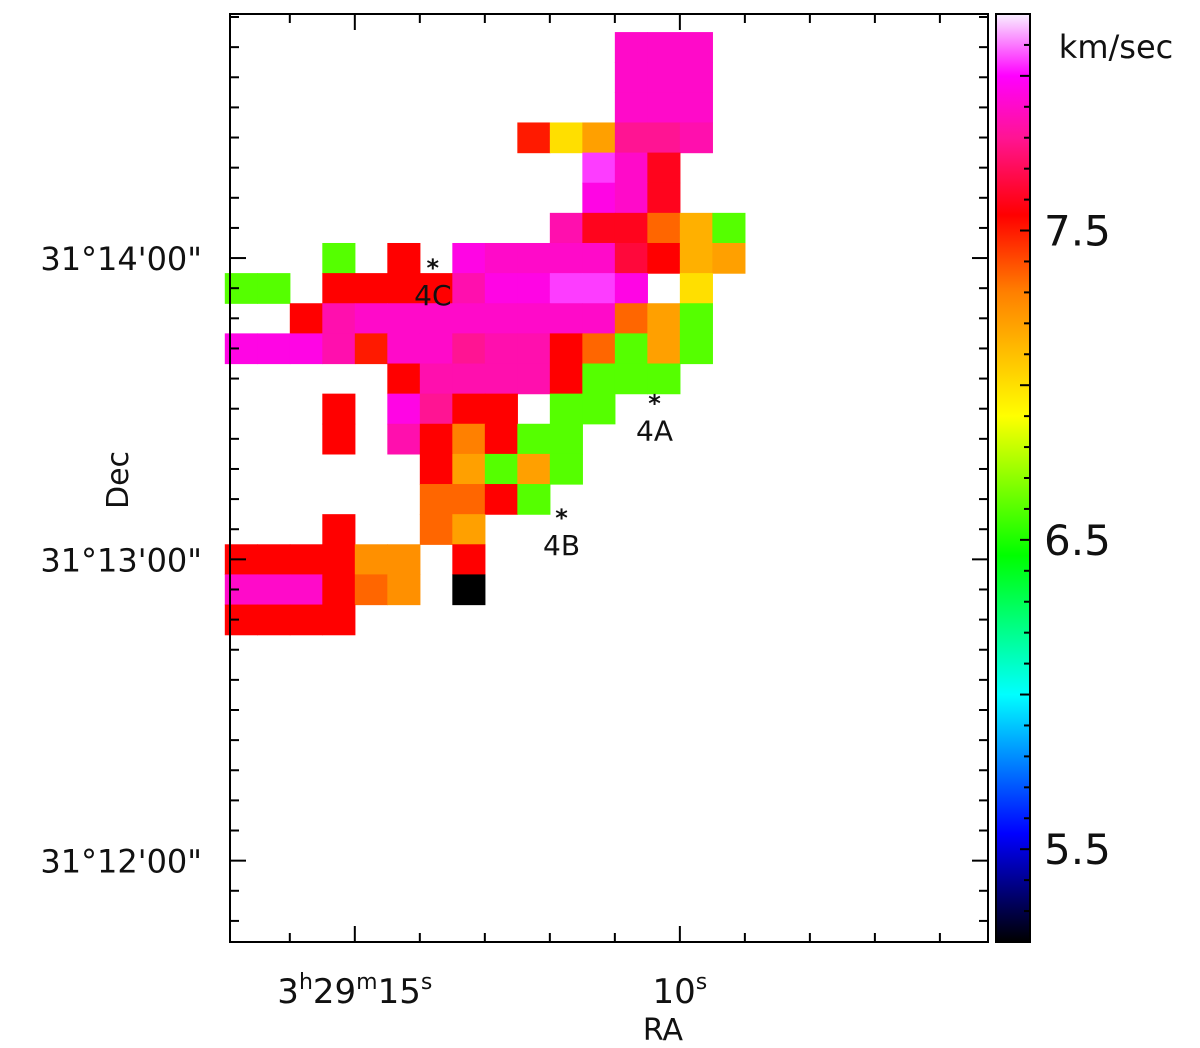 The width and height of the screenshot is (1200, 1048). I want to click on colorbar-unit-label: km/sec, so click(1116, 47).